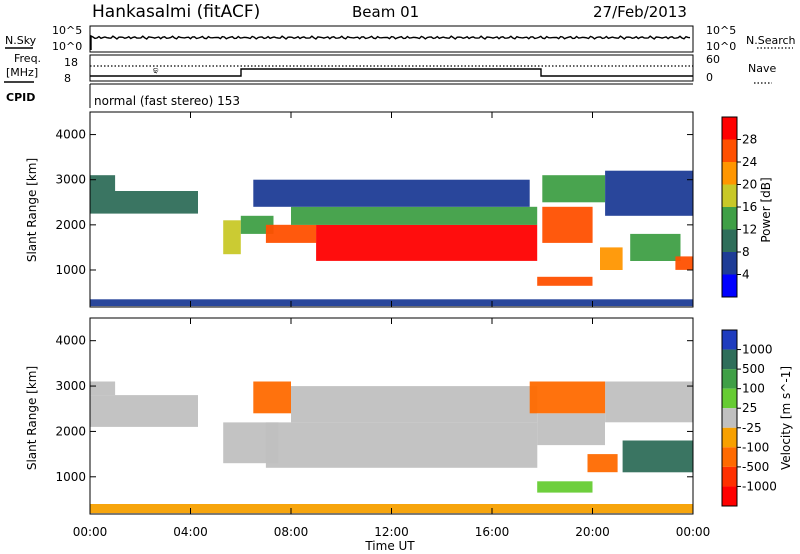 Image resolution: width=800 pixels, height=554 pixels. Describe the element at coordinates (749, 408) in the screenshot. I see `colorbar-tick-label: 25` at that location.